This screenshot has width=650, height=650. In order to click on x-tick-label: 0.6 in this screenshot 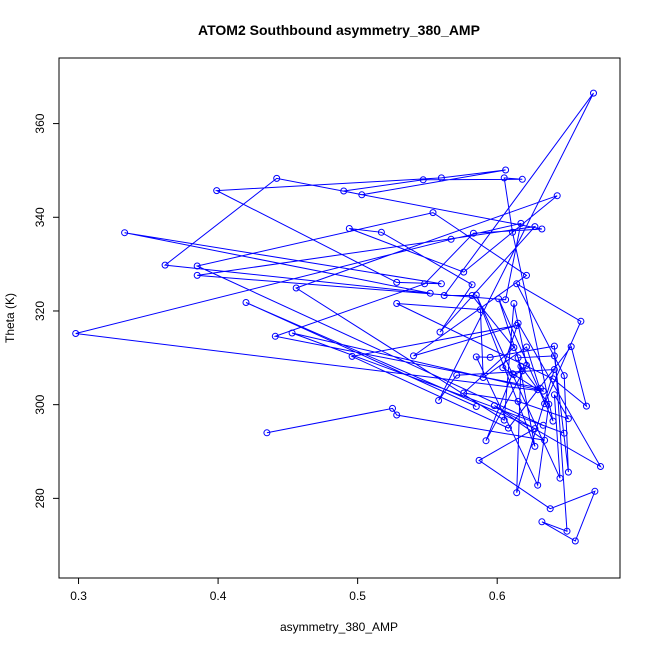, I will do `click(497, 596)`.